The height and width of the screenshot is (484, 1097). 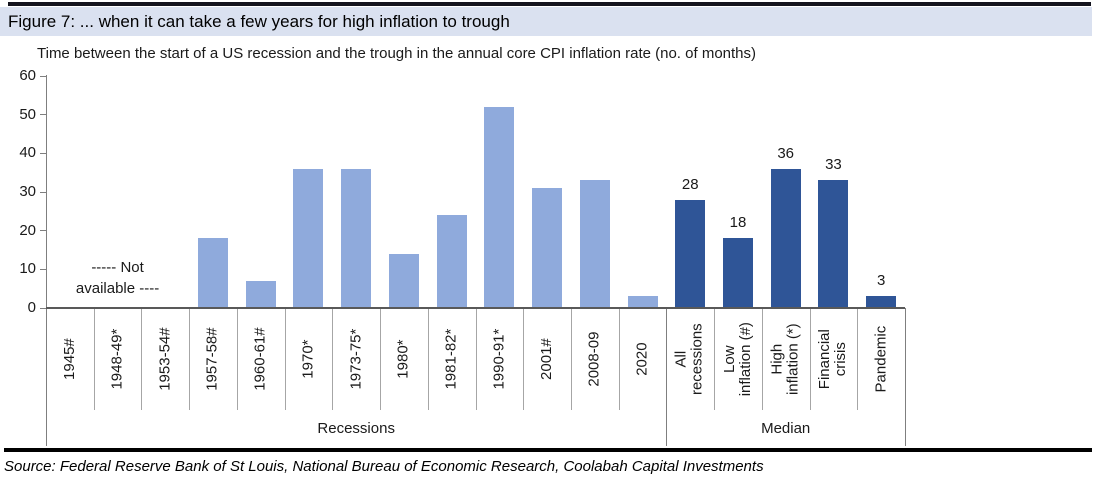 What do you see at coordinates (737, 273) in the screenshot?
I see `bar-Low-inflation-(#)` at bounding box center [737, 273].